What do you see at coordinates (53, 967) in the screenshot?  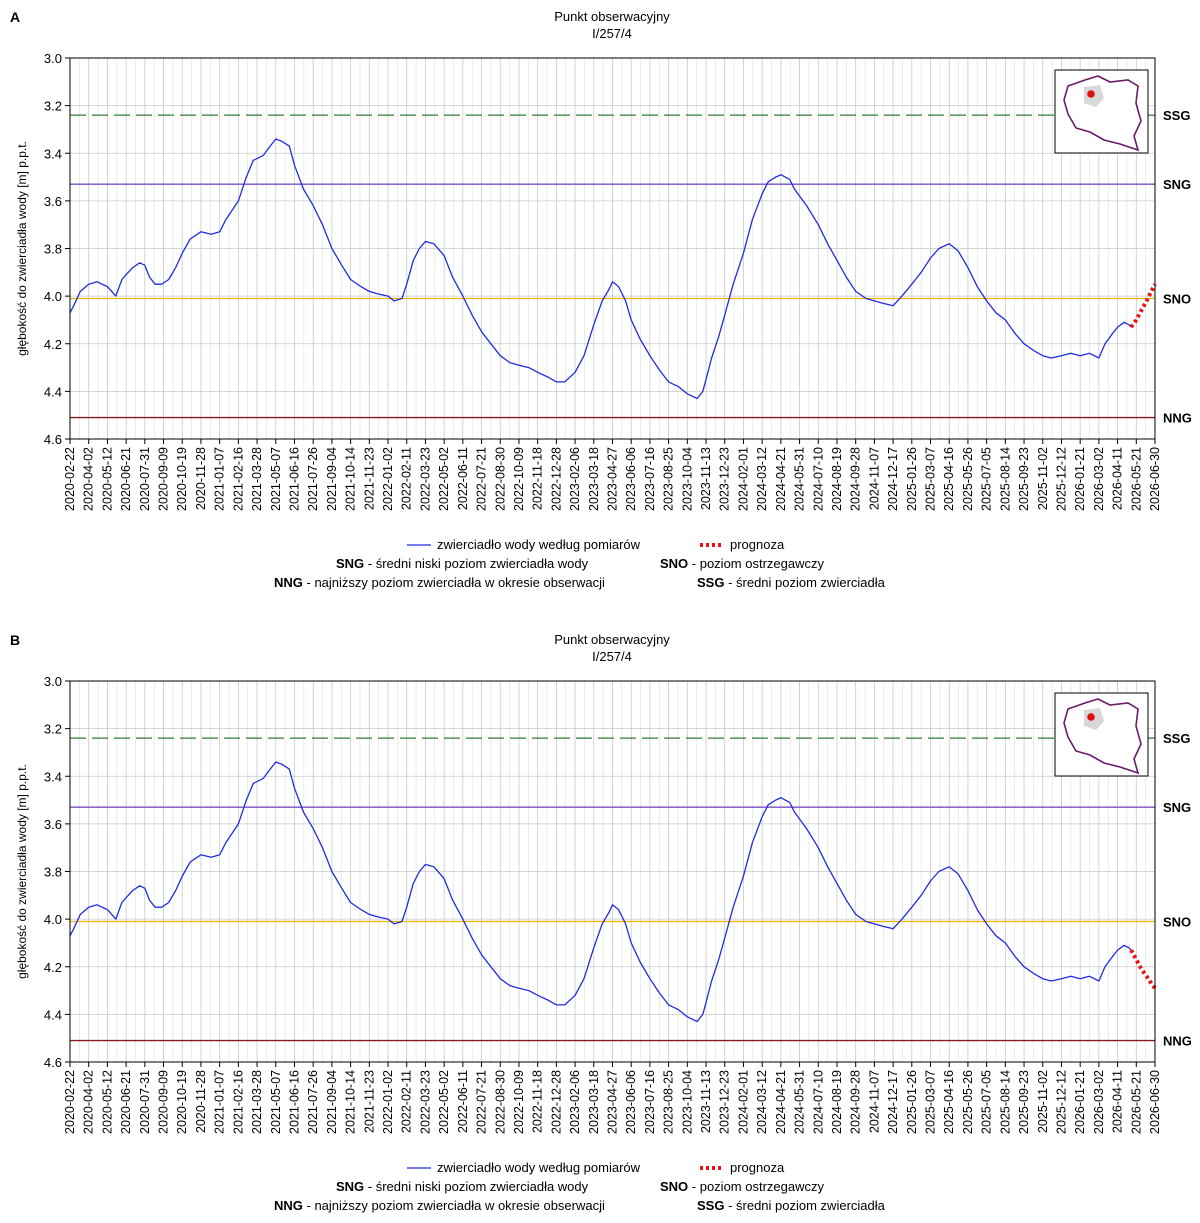 I see `y-tick-label: 4.2` at bounding box center [53, 967].